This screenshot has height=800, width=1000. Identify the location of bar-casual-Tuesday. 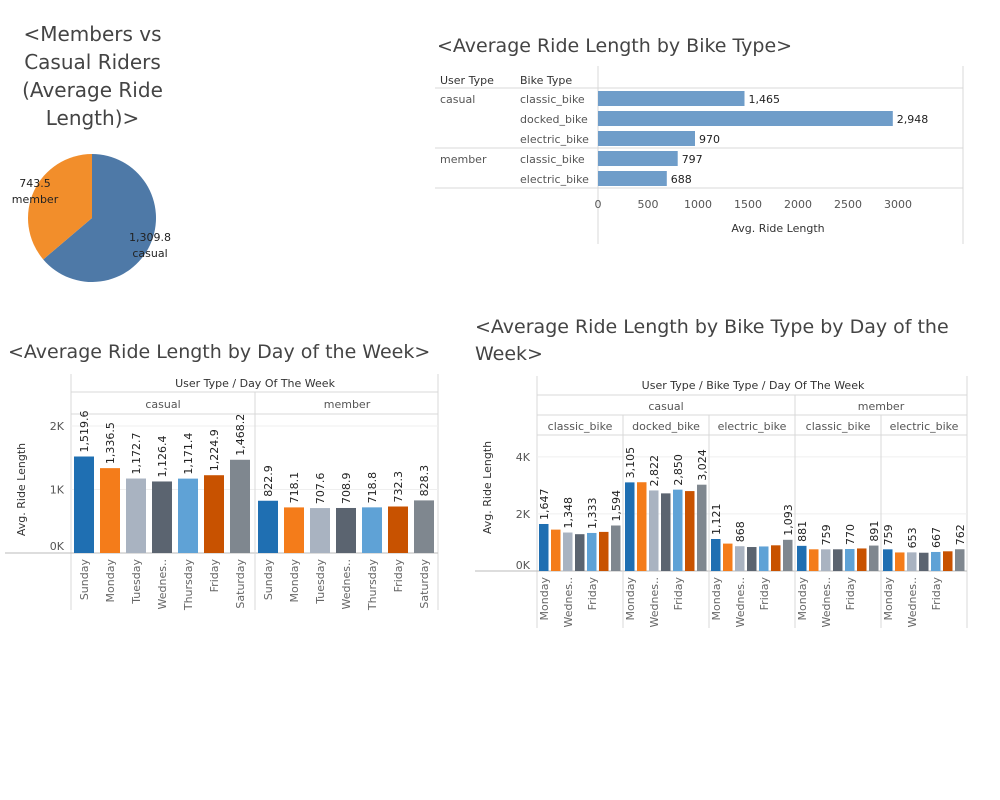
(136, 515).